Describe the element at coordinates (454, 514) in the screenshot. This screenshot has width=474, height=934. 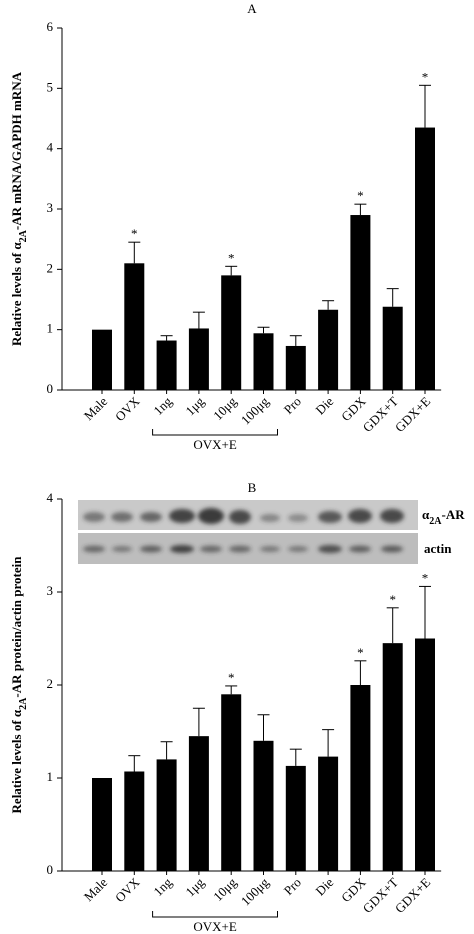
I see `label-part: -AR` at that location.